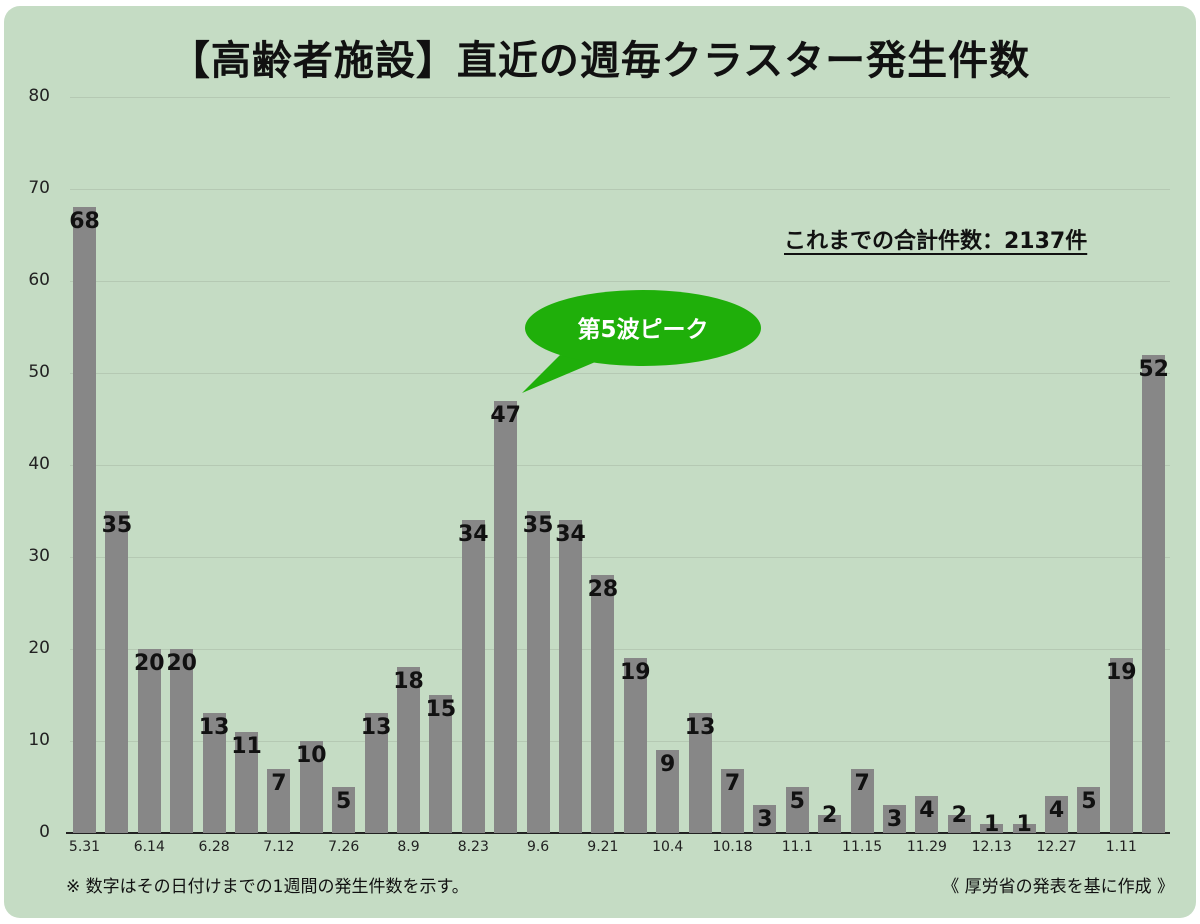  What do you see at coordinates (408, 847) in the screenshot?
I see `x-tick-label: 8.9` at bounding box center [408, 847].